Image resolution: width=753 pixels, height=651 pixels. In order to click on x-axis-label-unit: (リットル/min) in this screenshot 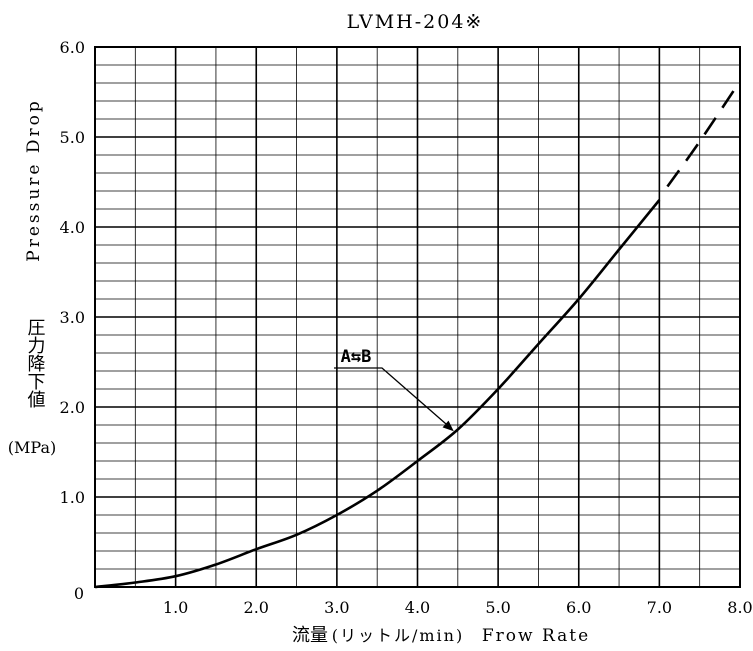, I will do `click(398, 635)`.